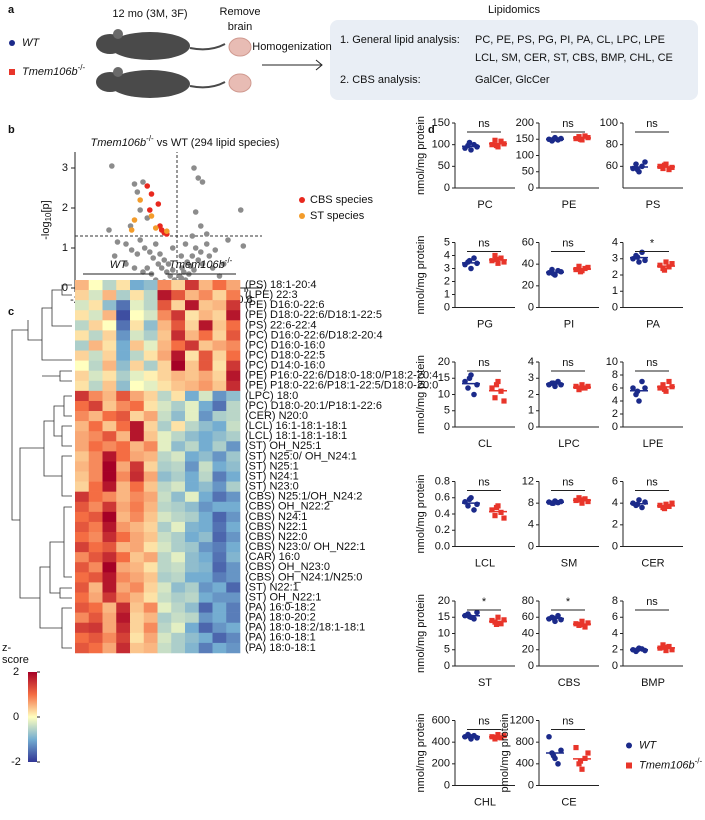 The width and height of the screenshot is (705, 820). I want to click on y-tick-label: 0.4, so click(442, 514).